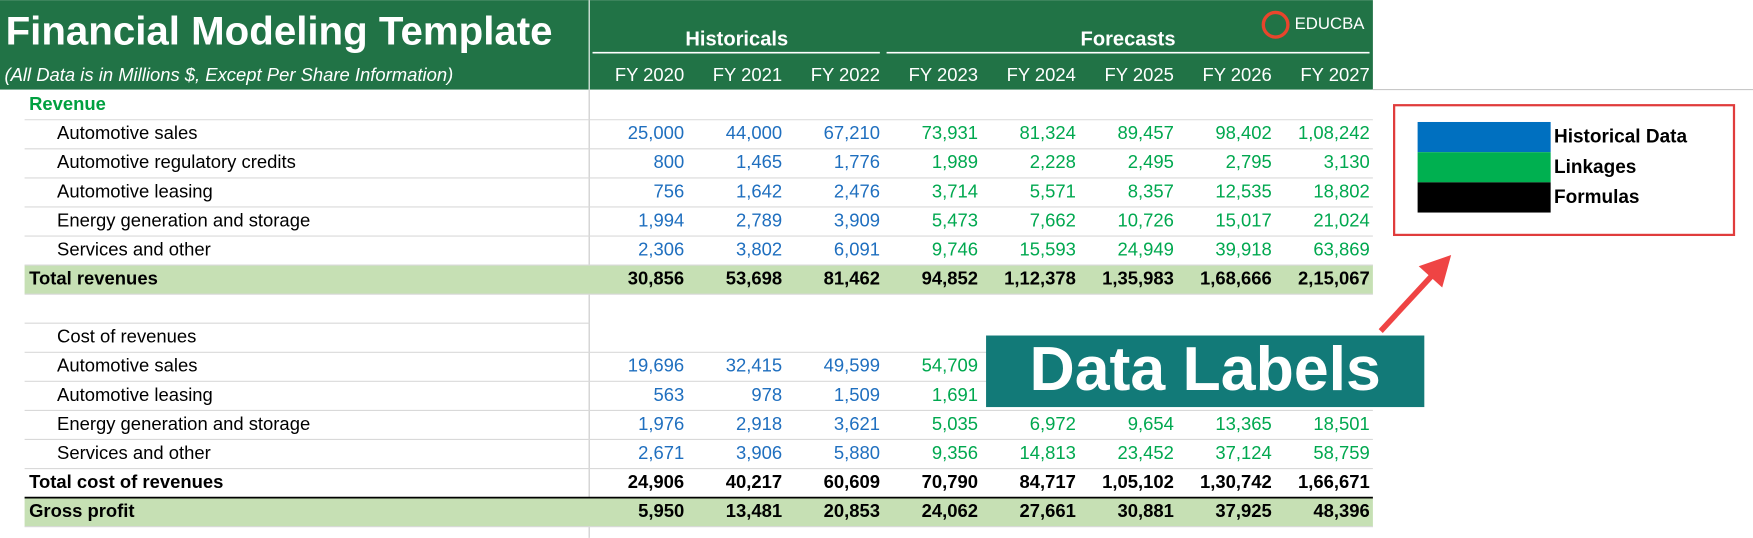 Image resolution: width=1753 pixels, height=538 pixels. I want to click on cell-value: 40,217, so click(754, 481).